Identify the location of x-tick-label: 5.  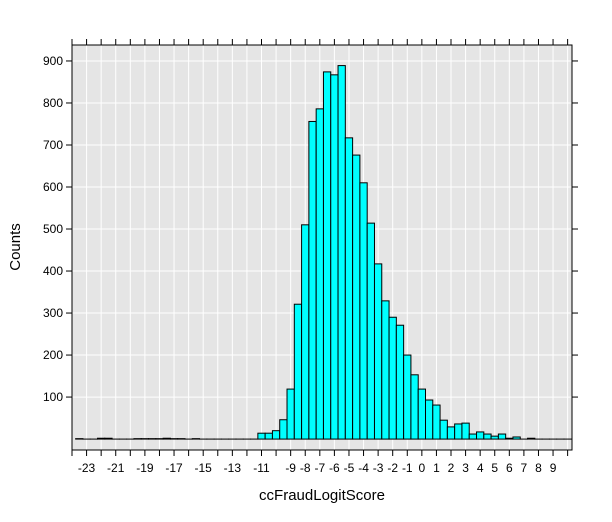
(494, 468).